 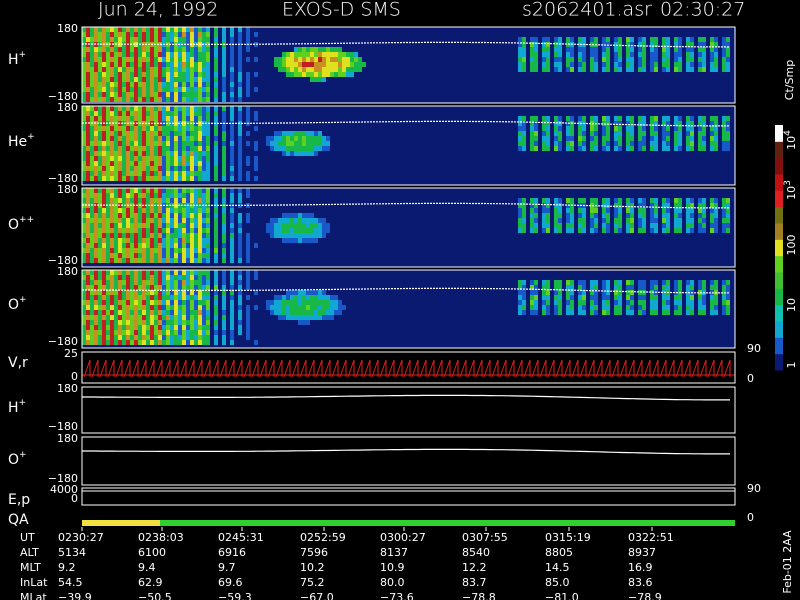 I want to click on panel-label-sup: +, so click(x=23, y=300).